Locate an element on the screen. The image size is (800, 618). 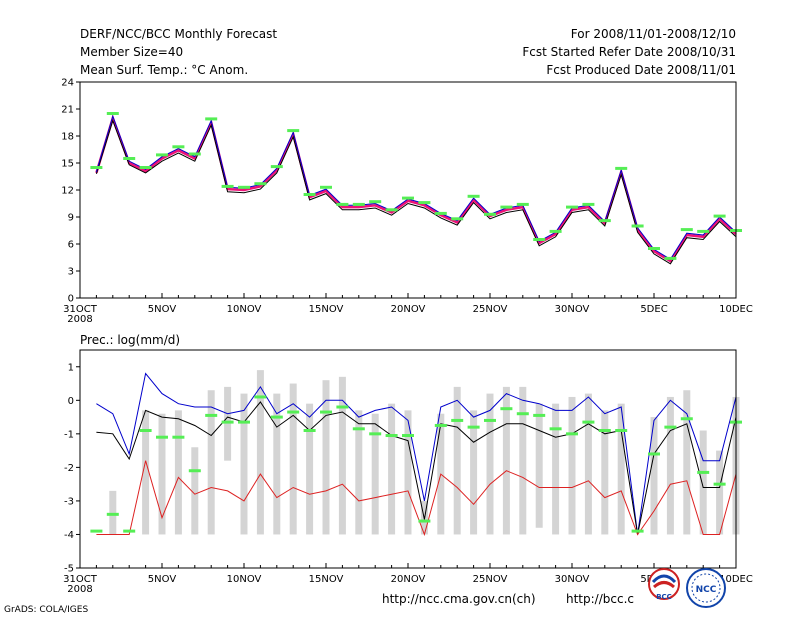
ncc-logo-text: NCC is located at coordinates (706, 590).